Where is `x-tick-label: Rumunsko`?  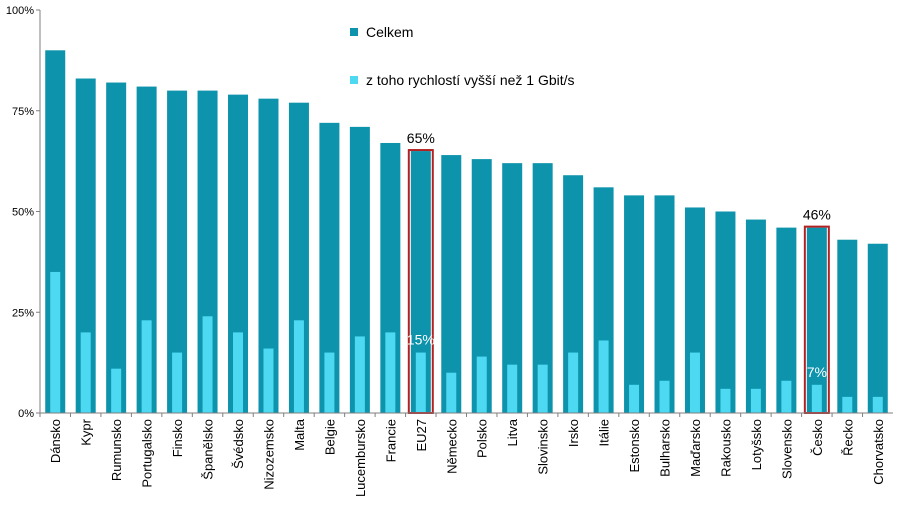
x-tick-label: Rumunsko is located at coordinates (116, 450).